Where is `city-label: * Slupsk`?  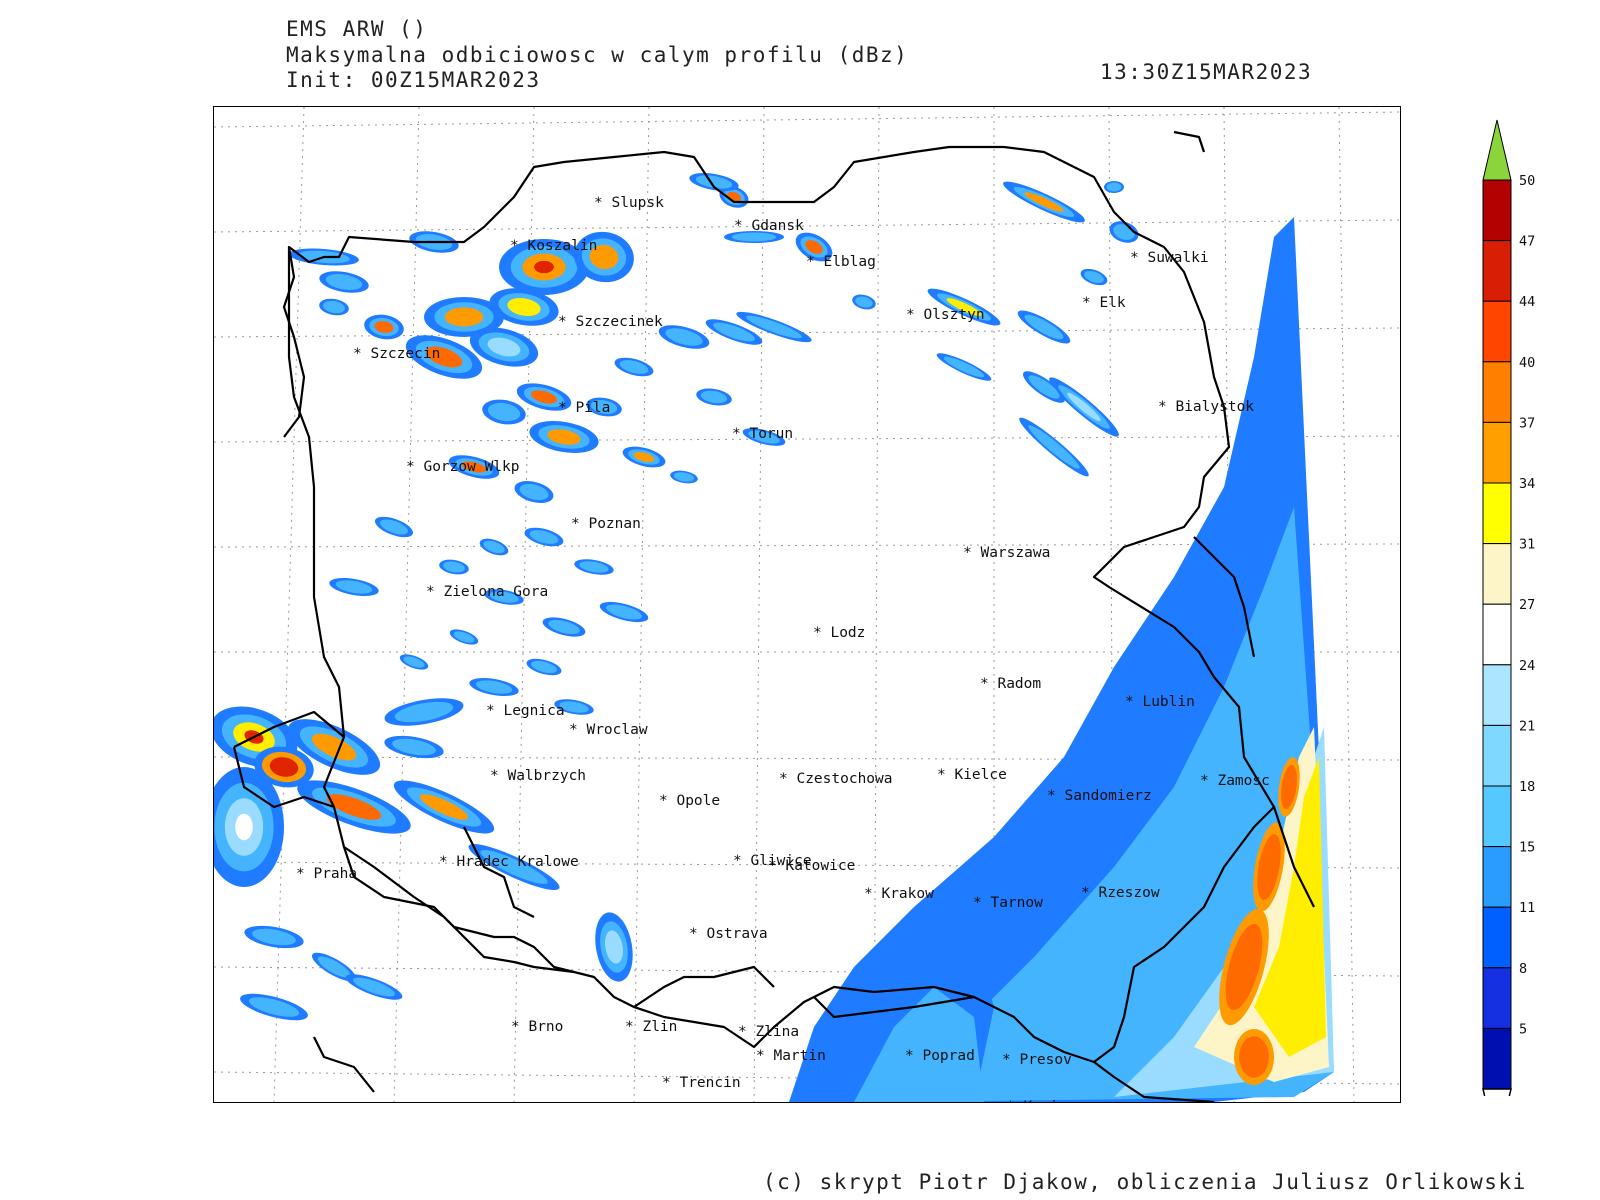
city-label: * Slupsk is located at coordinates (629, 203).